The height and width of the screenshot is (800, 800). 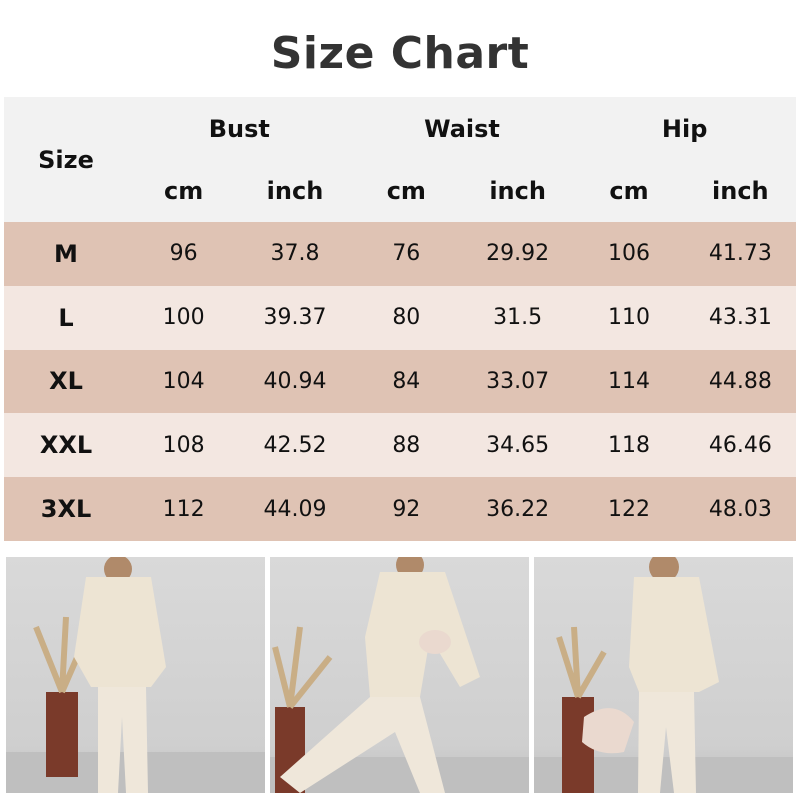 What do you see at coordinates (406, 254) in the screenshot?
I see `measurement-cell: 76` at bounding box center [406, 254].